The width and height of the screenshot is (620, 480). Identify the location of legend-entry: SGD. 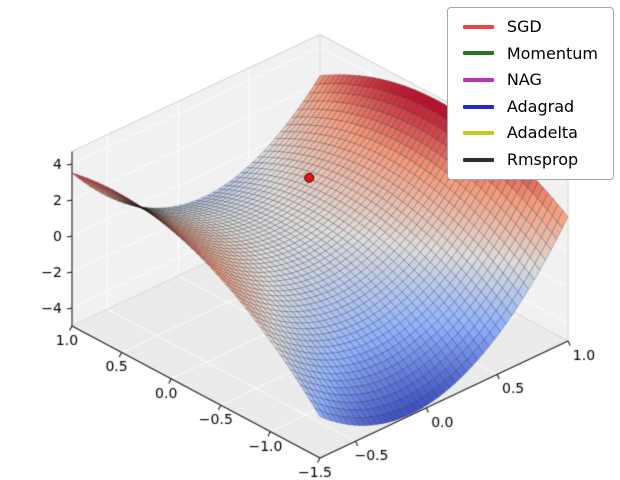
(530, 26).